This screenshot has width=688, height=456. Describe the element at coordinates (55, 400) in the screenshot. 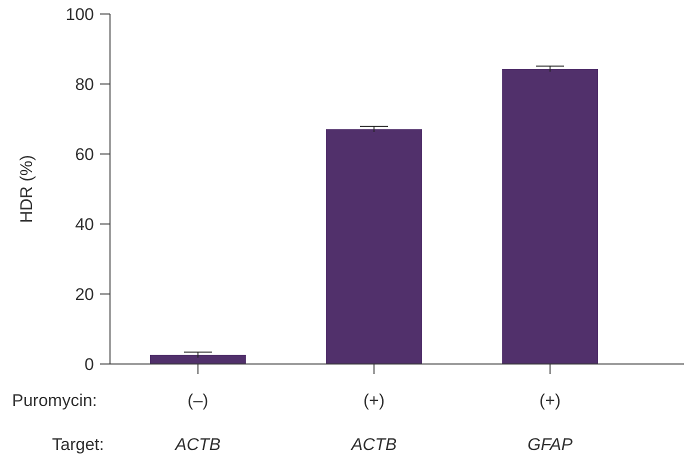

I see `text: Puromycin:` at that location.